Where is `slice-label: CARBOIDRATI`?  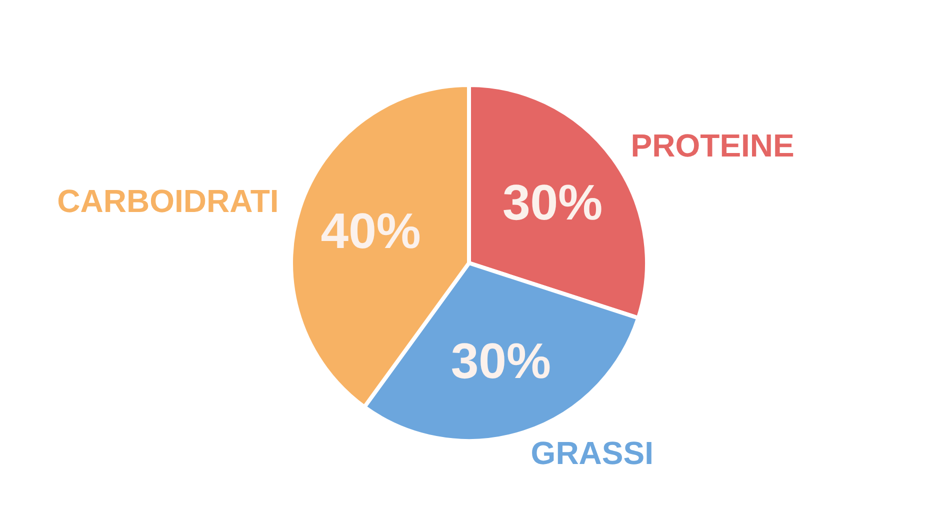
slice-label: CARBOIDRATI is located at coordinates (168, 201).